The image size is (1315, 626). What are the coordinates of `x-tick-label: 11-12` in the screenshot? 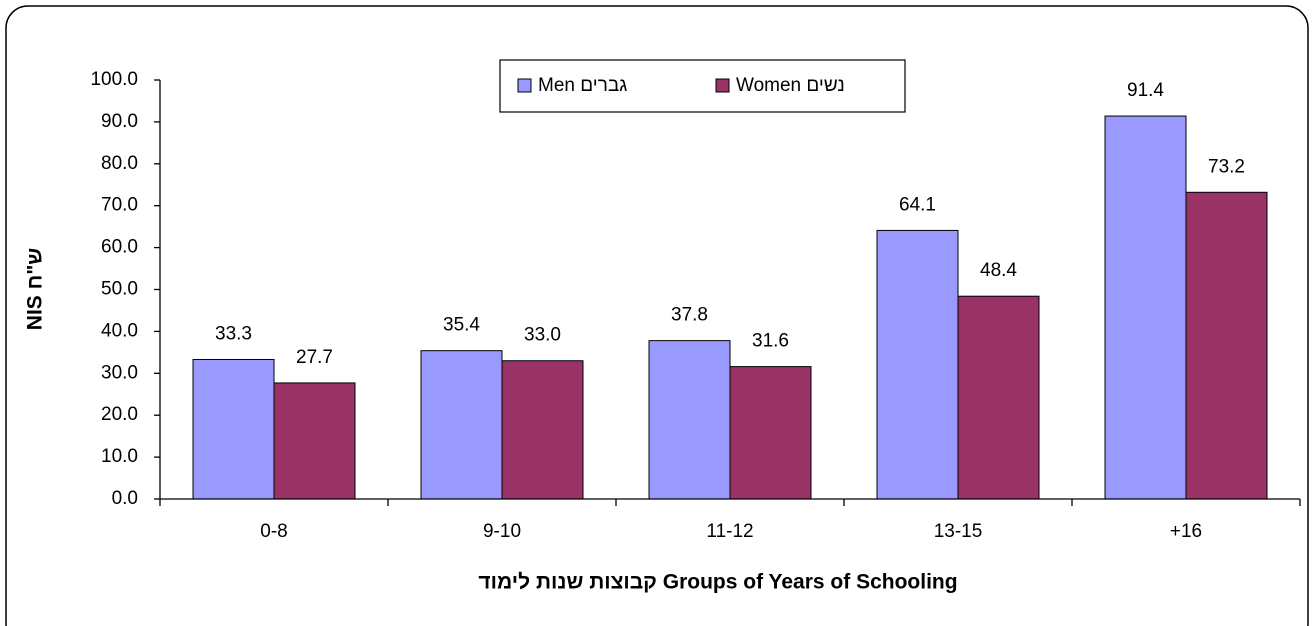 It's located at (729, 531).